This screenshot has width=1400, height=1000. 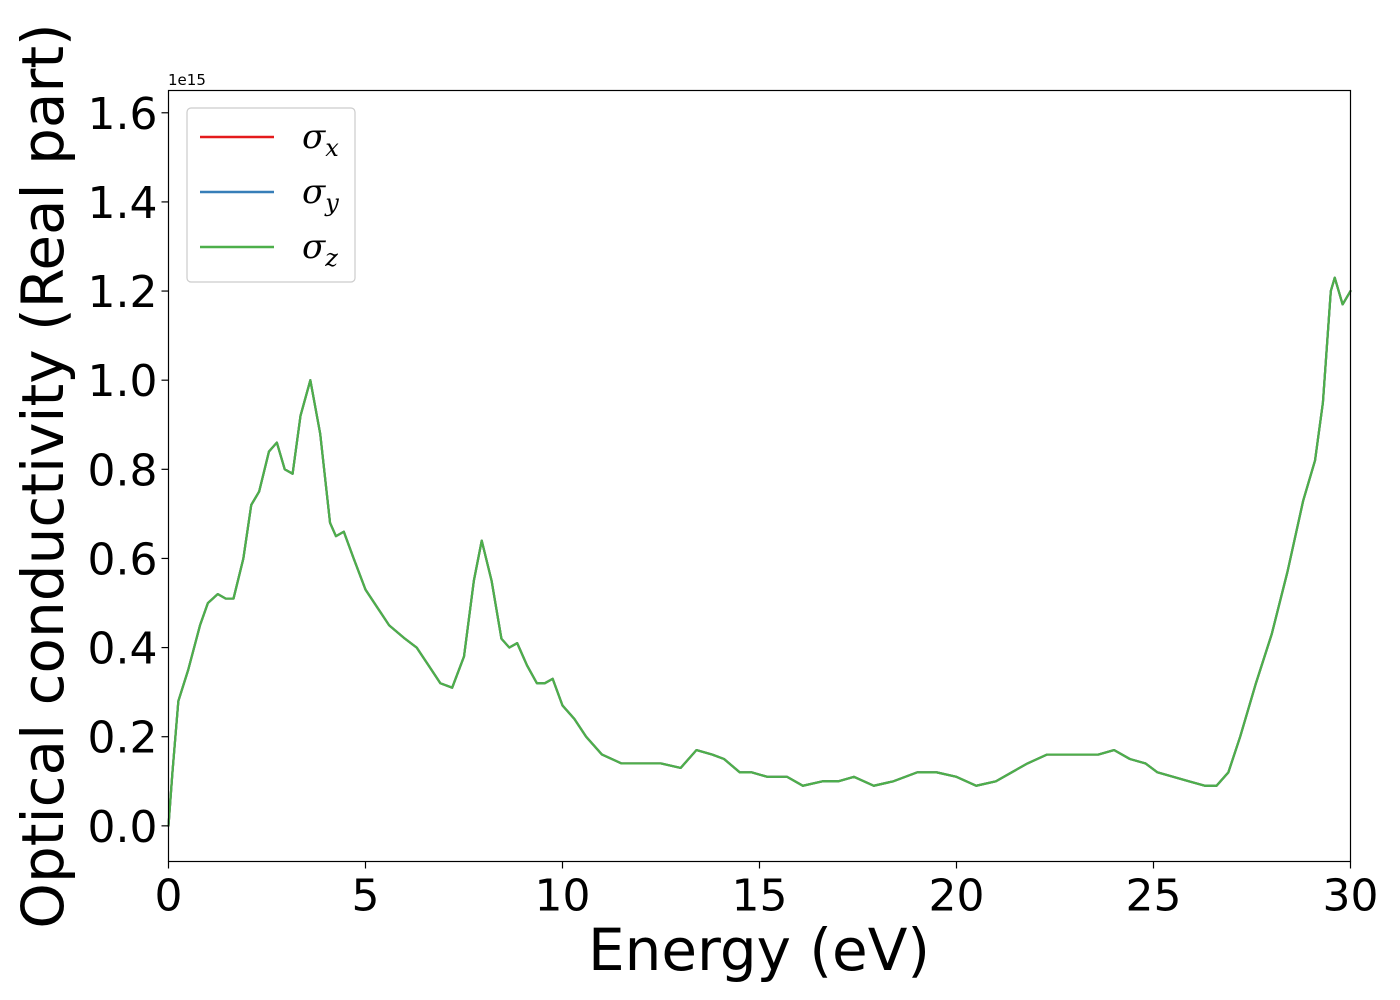 What do you see at coordinates (563, 896) in the screenshot?
I see `x-tick-label: 10` at bounding box center [563, 896].